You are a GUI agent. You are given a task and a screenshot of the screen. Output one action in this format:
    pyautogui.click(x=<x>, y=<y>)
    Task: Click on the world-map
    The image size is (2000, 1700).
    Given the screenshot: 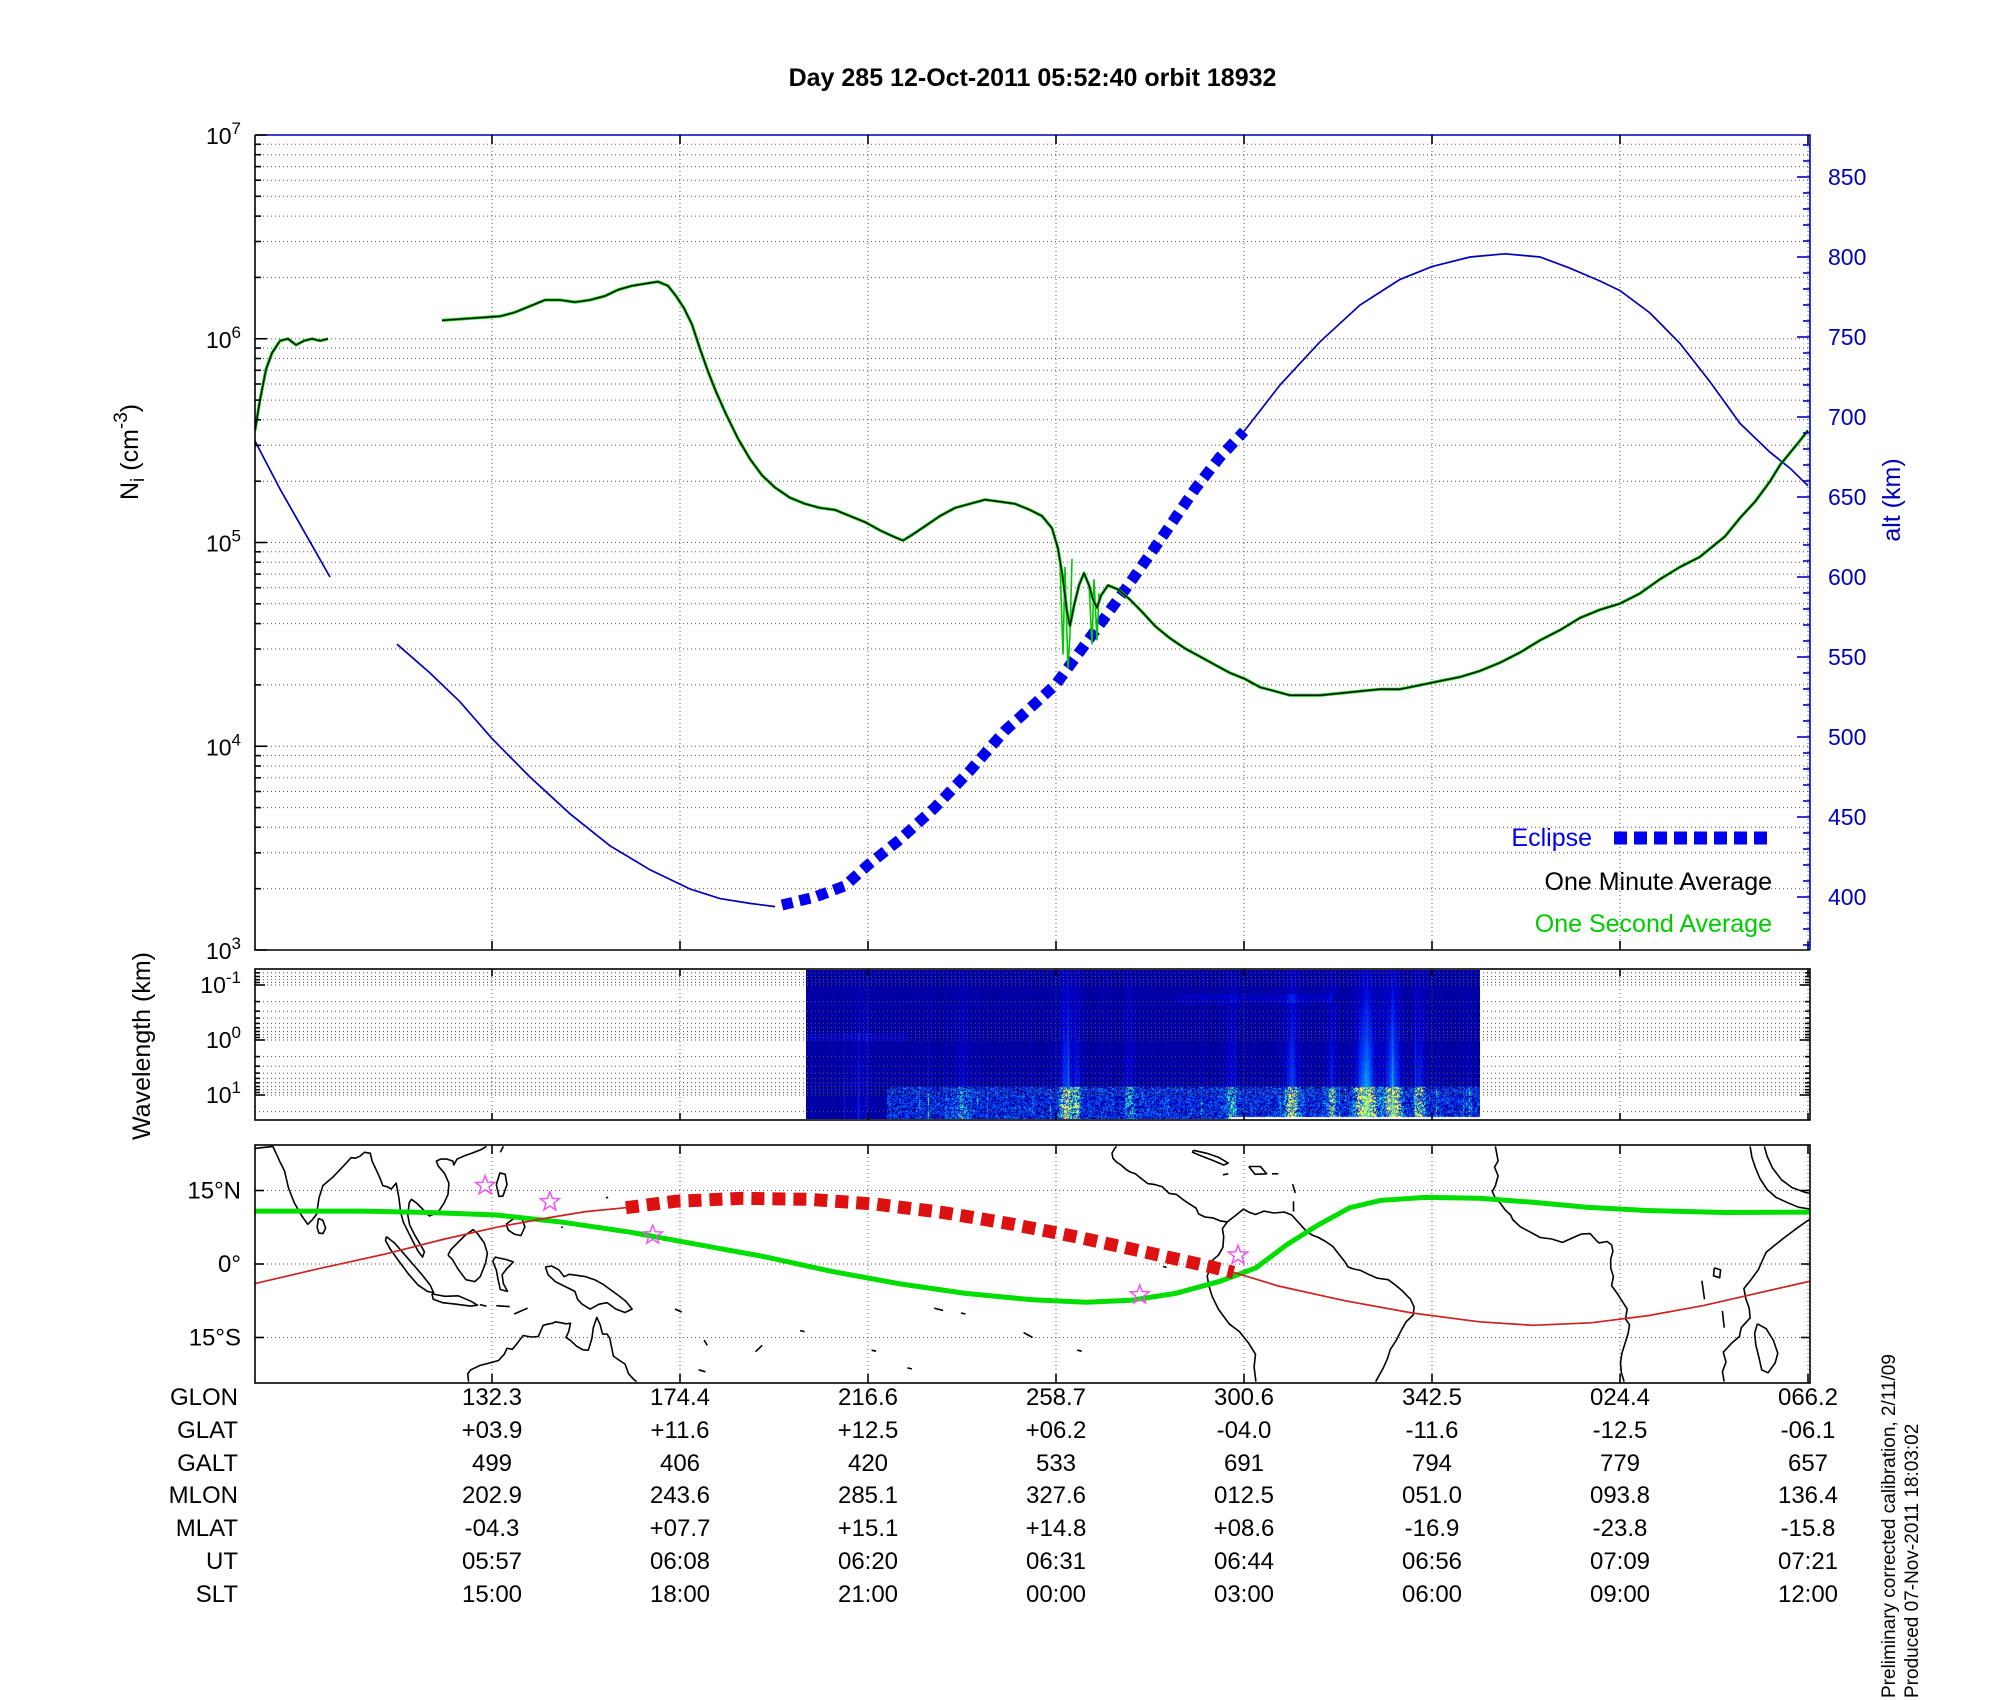 What is the action you would take?
    pyautogui.click(x=1032, y=1264)
    